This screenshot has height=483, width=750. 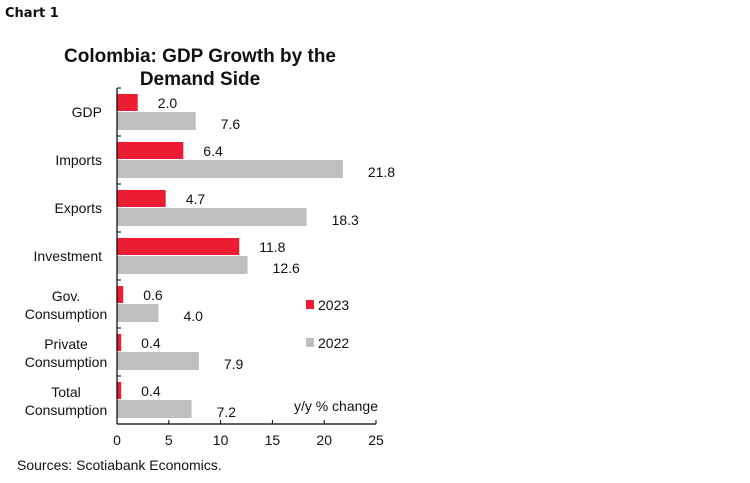 I want to click on data-label: 4.7, so click(x=196, y=199).